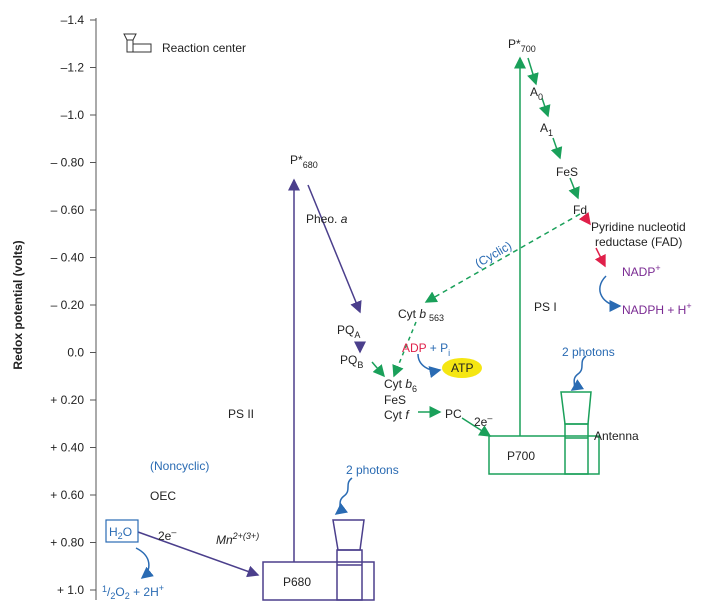 The width and height of the screenshot is (704, 612). Describe the element at coordinates (397, 415) in the screenshot. I see `cyt-f-label: Cyt f` at that location.